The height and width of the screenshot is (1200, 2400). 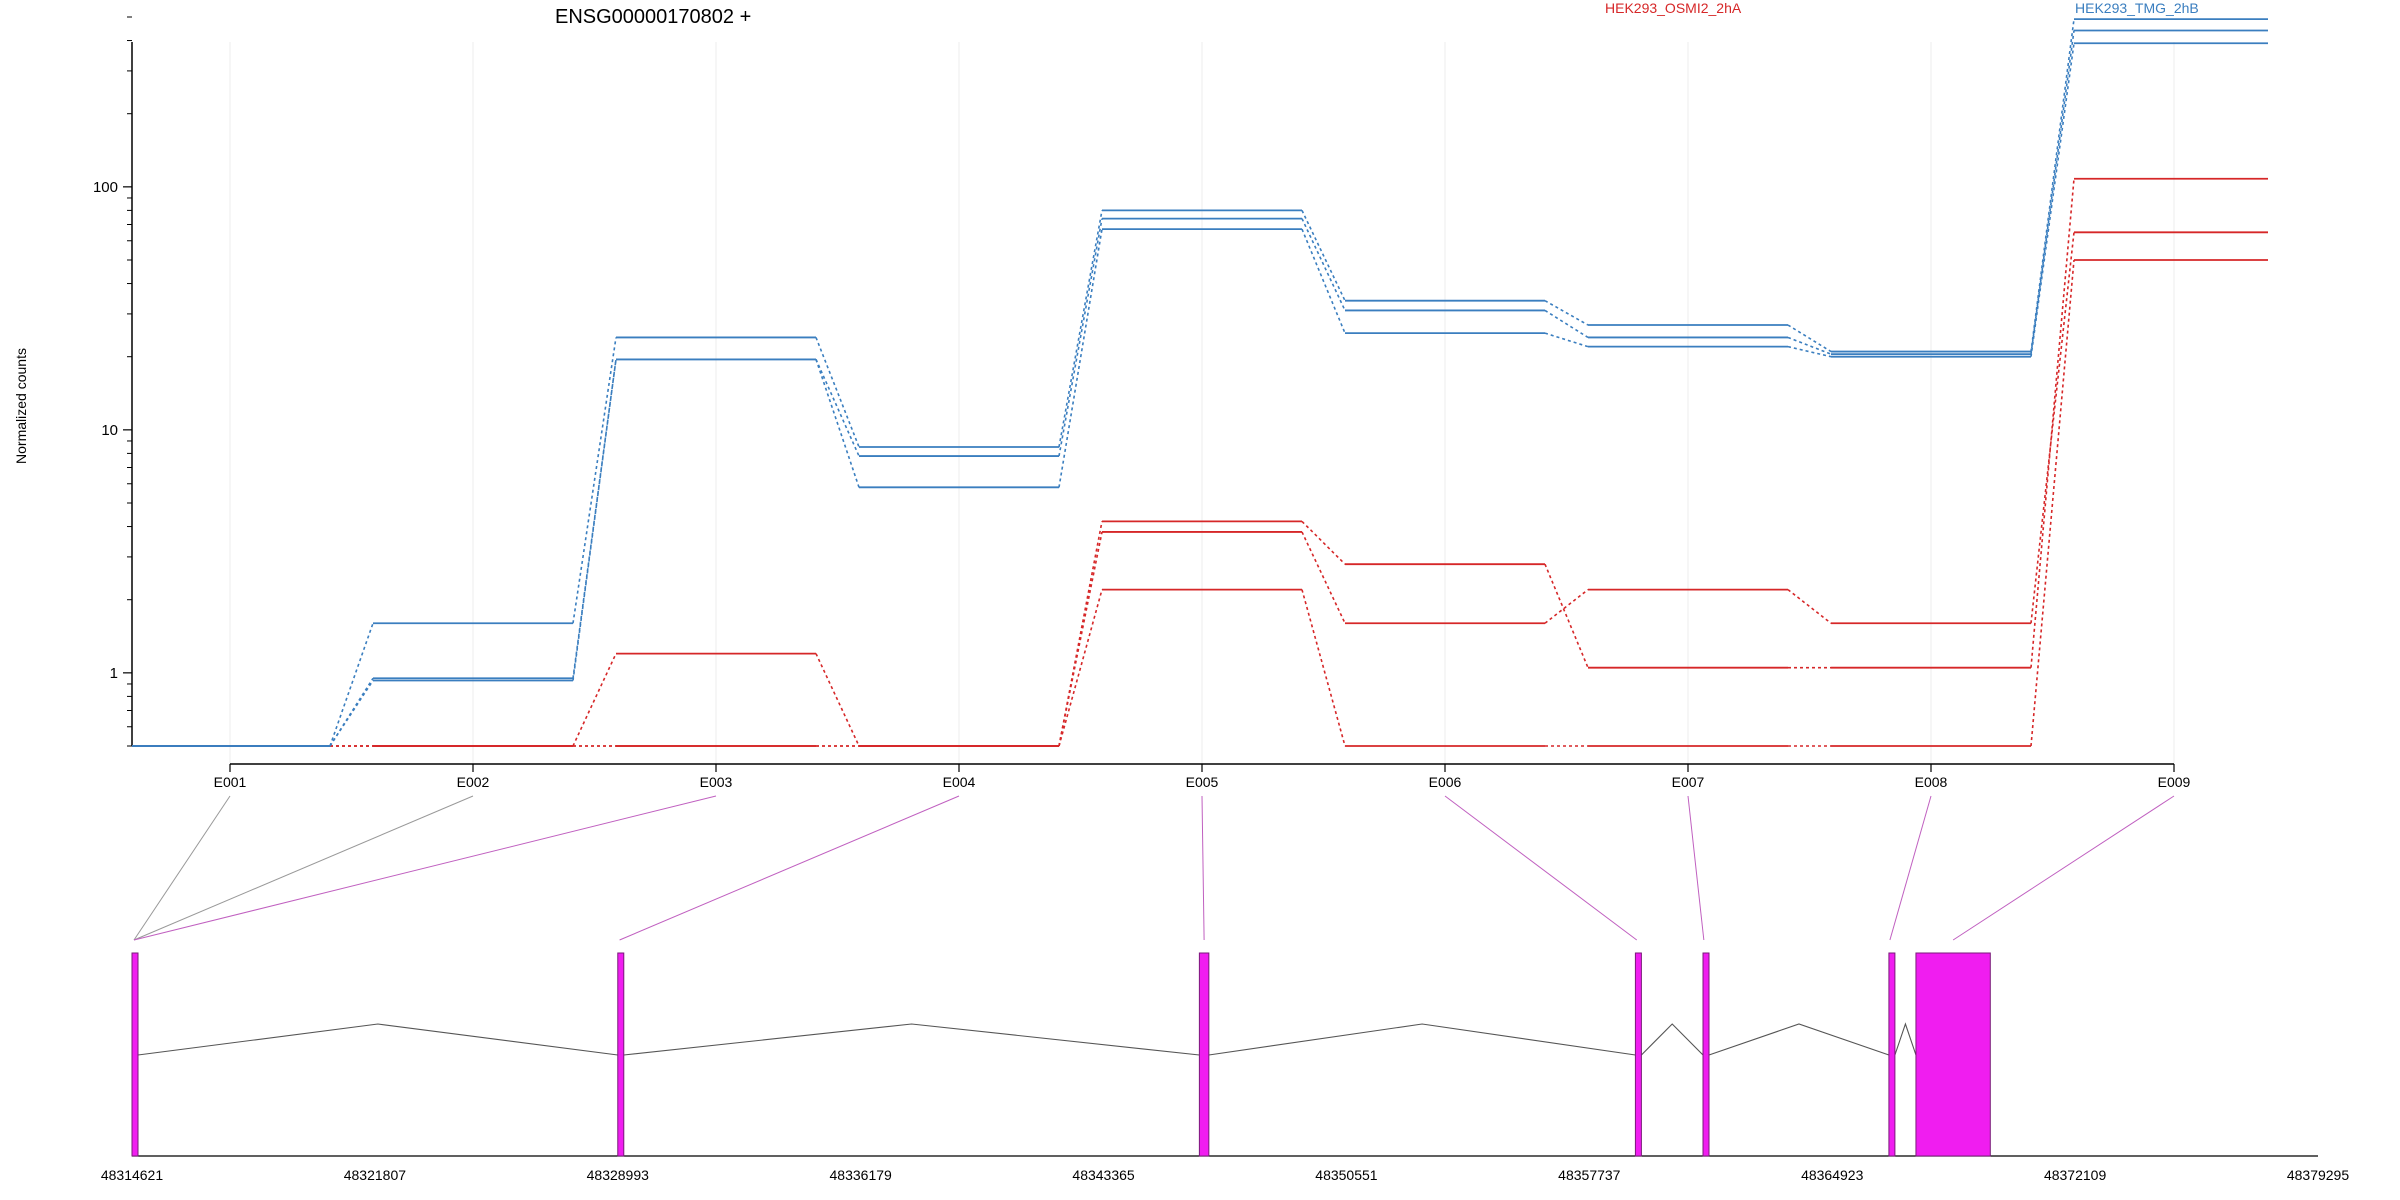 I want to click on coordinate-label: 48336179, so click(x=861, y=1175).